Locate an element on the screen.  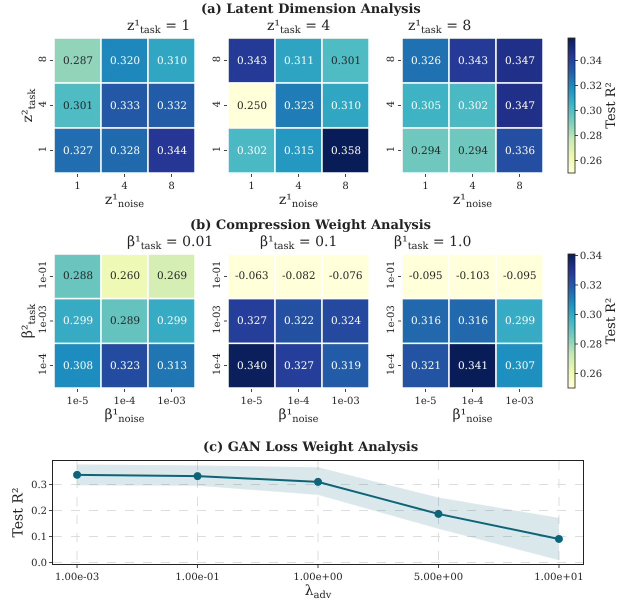
y-tick-label: 0.1 is located at coordinates (39, 538).